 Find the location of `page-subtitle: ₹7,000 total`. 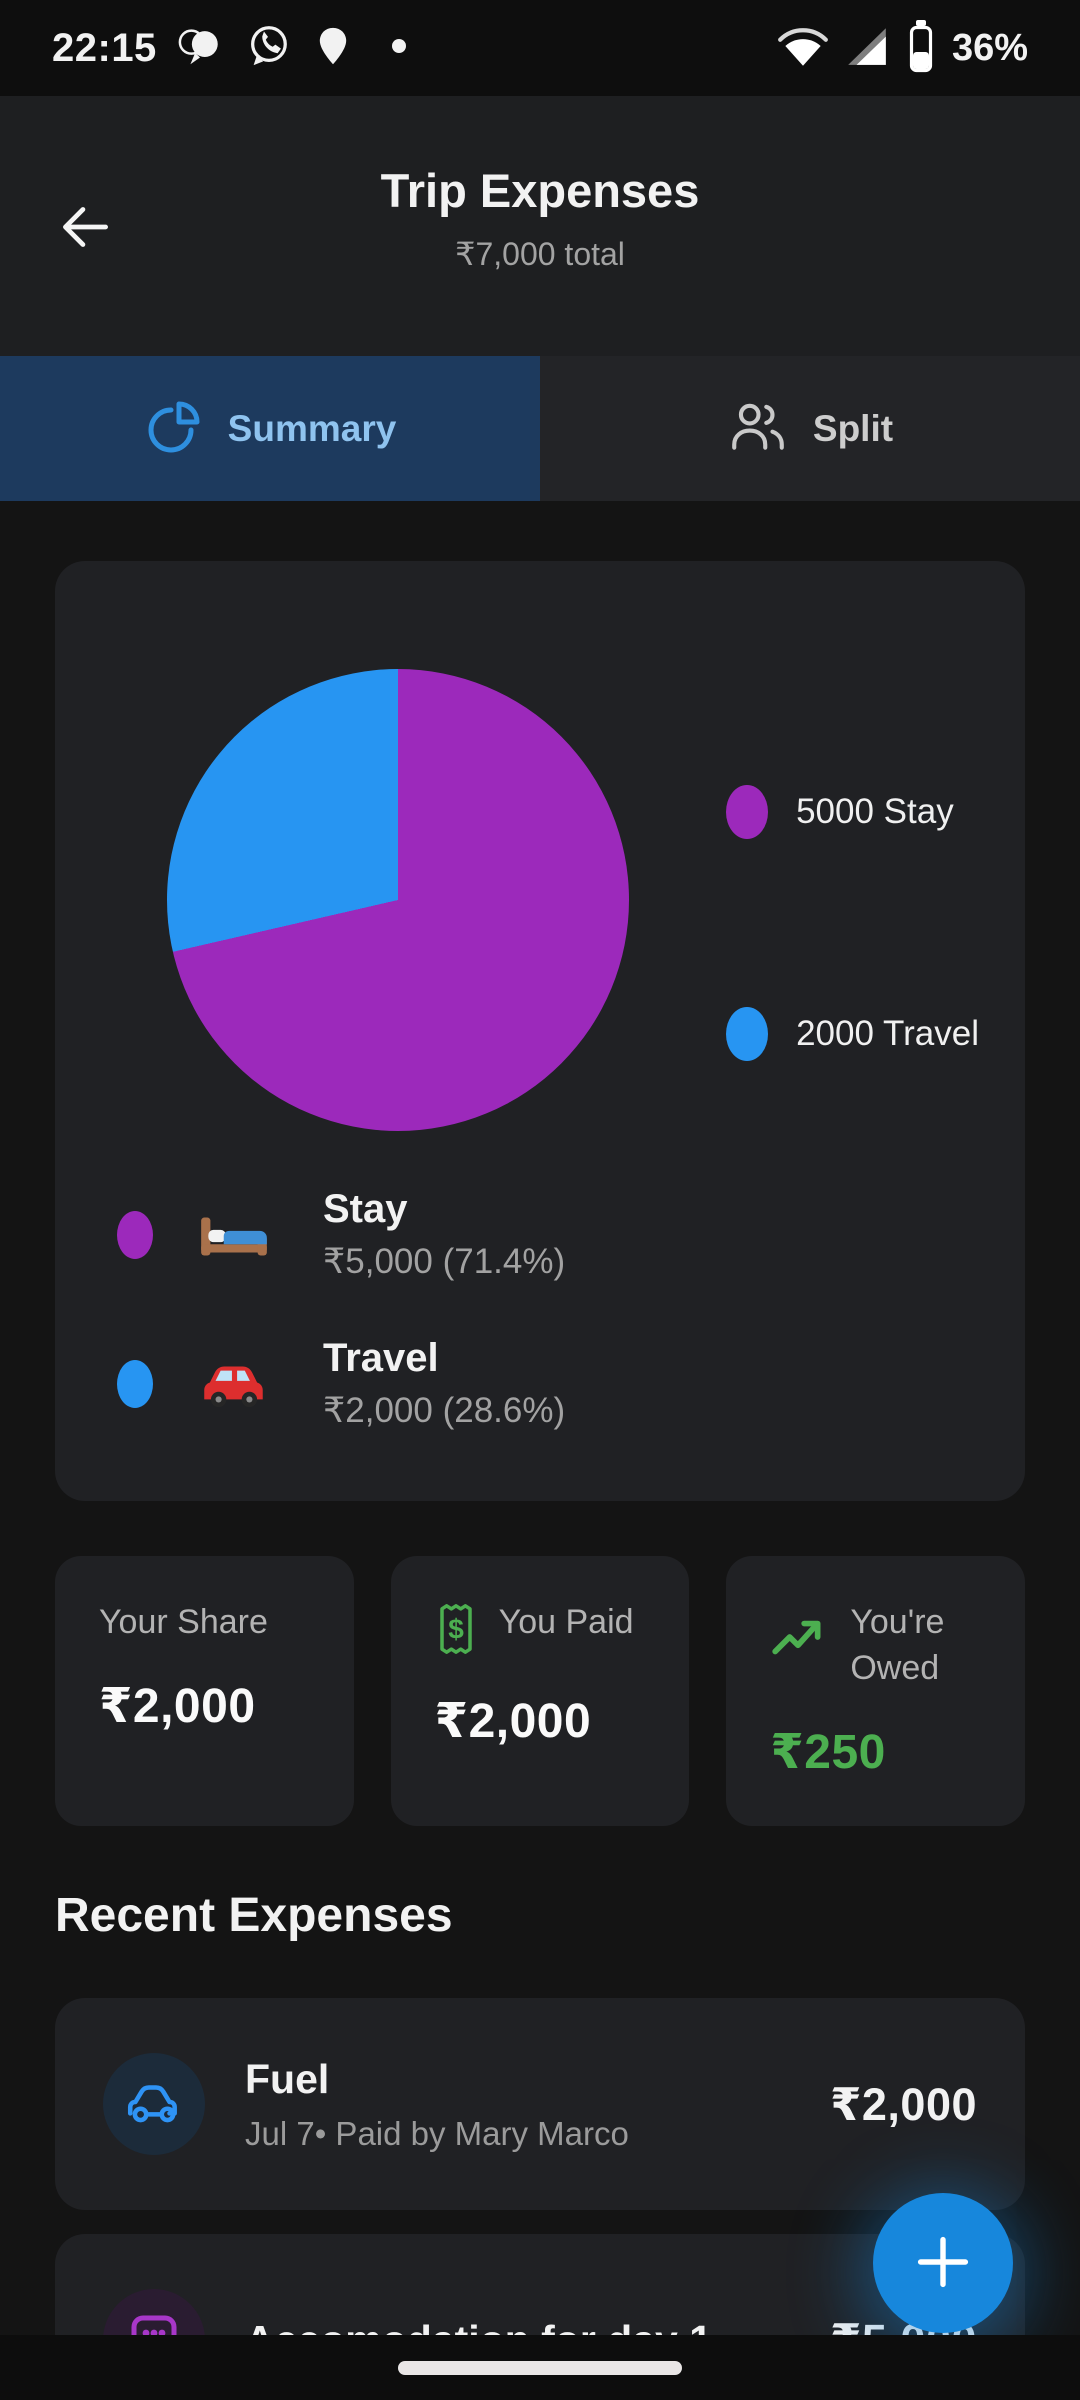

page-subtitle: ₹7,000 total is located at coordinates (540, 253).